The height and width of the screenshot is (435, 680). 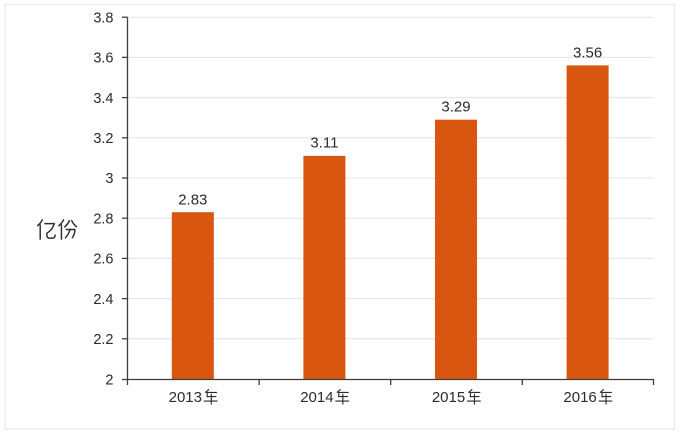 I want to click on svg-text: 3.29, so click(x=455, y=107).